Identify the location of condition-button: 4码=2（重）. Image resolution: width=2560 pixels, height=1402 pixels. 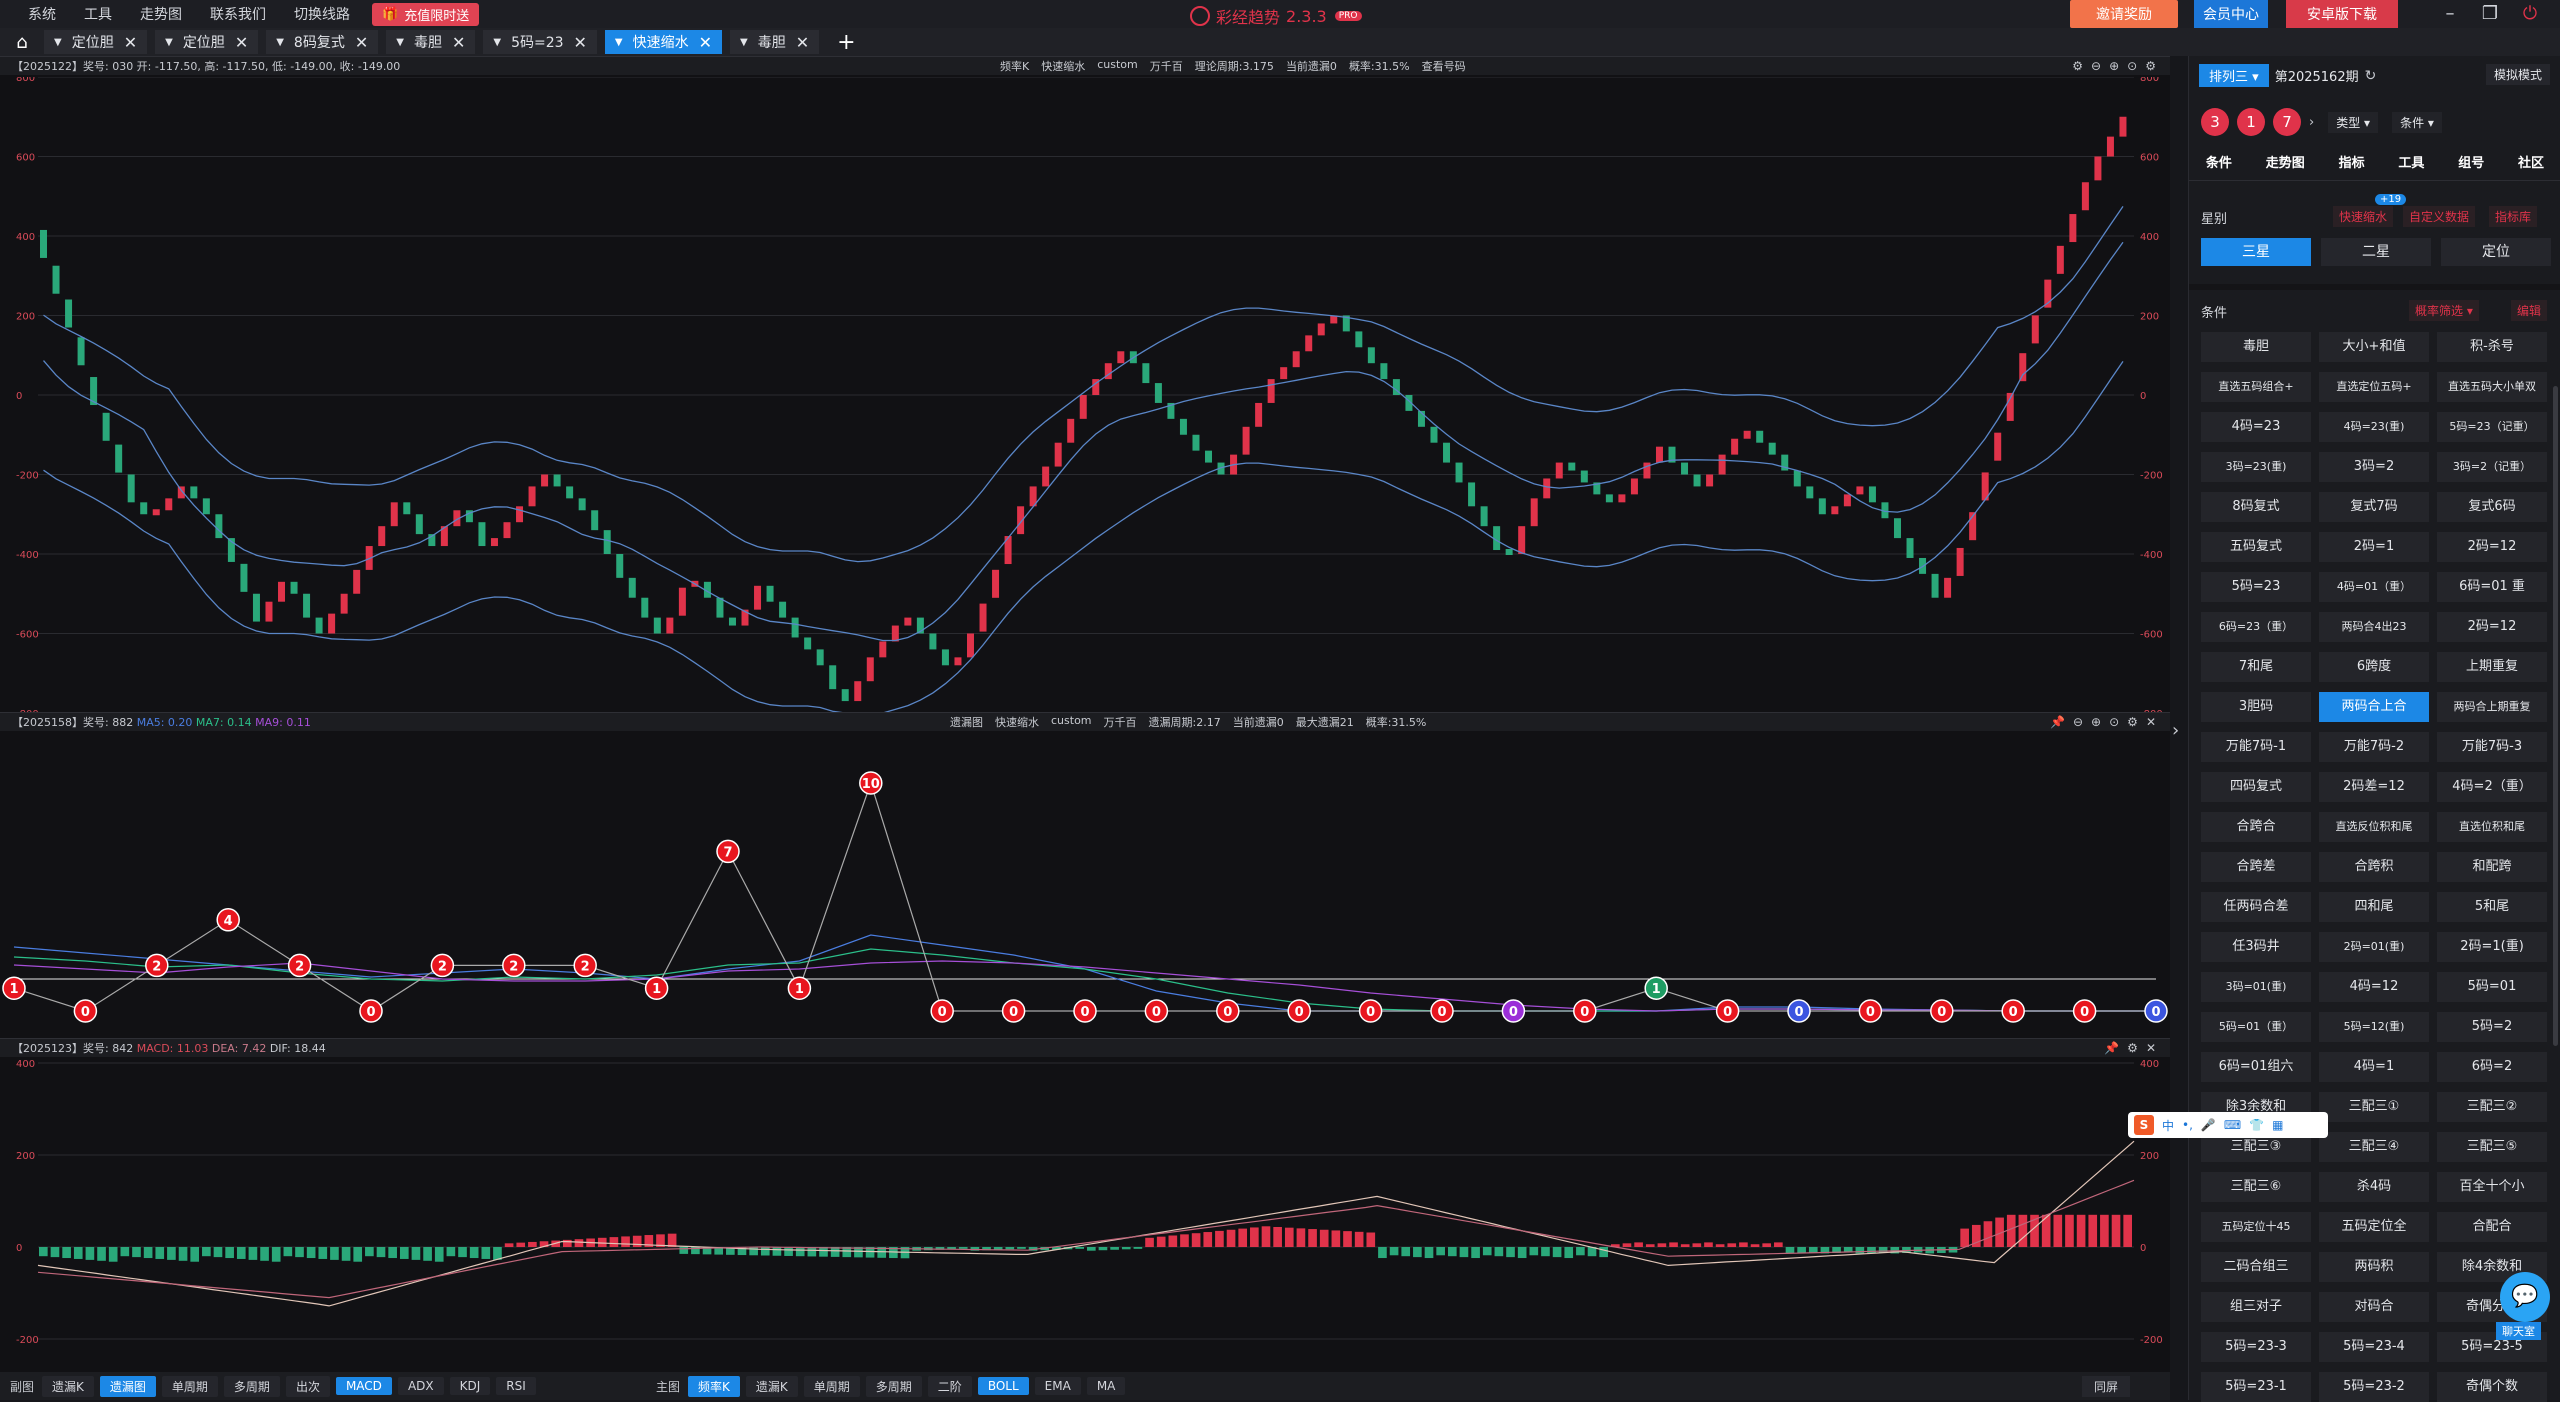
(2492, 787).